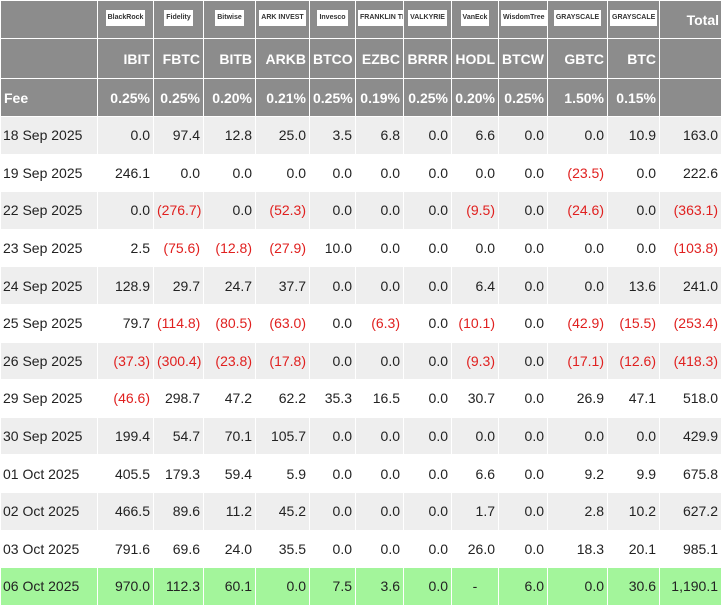  I want to click on flow-value: 298.7, so click(178, 398).